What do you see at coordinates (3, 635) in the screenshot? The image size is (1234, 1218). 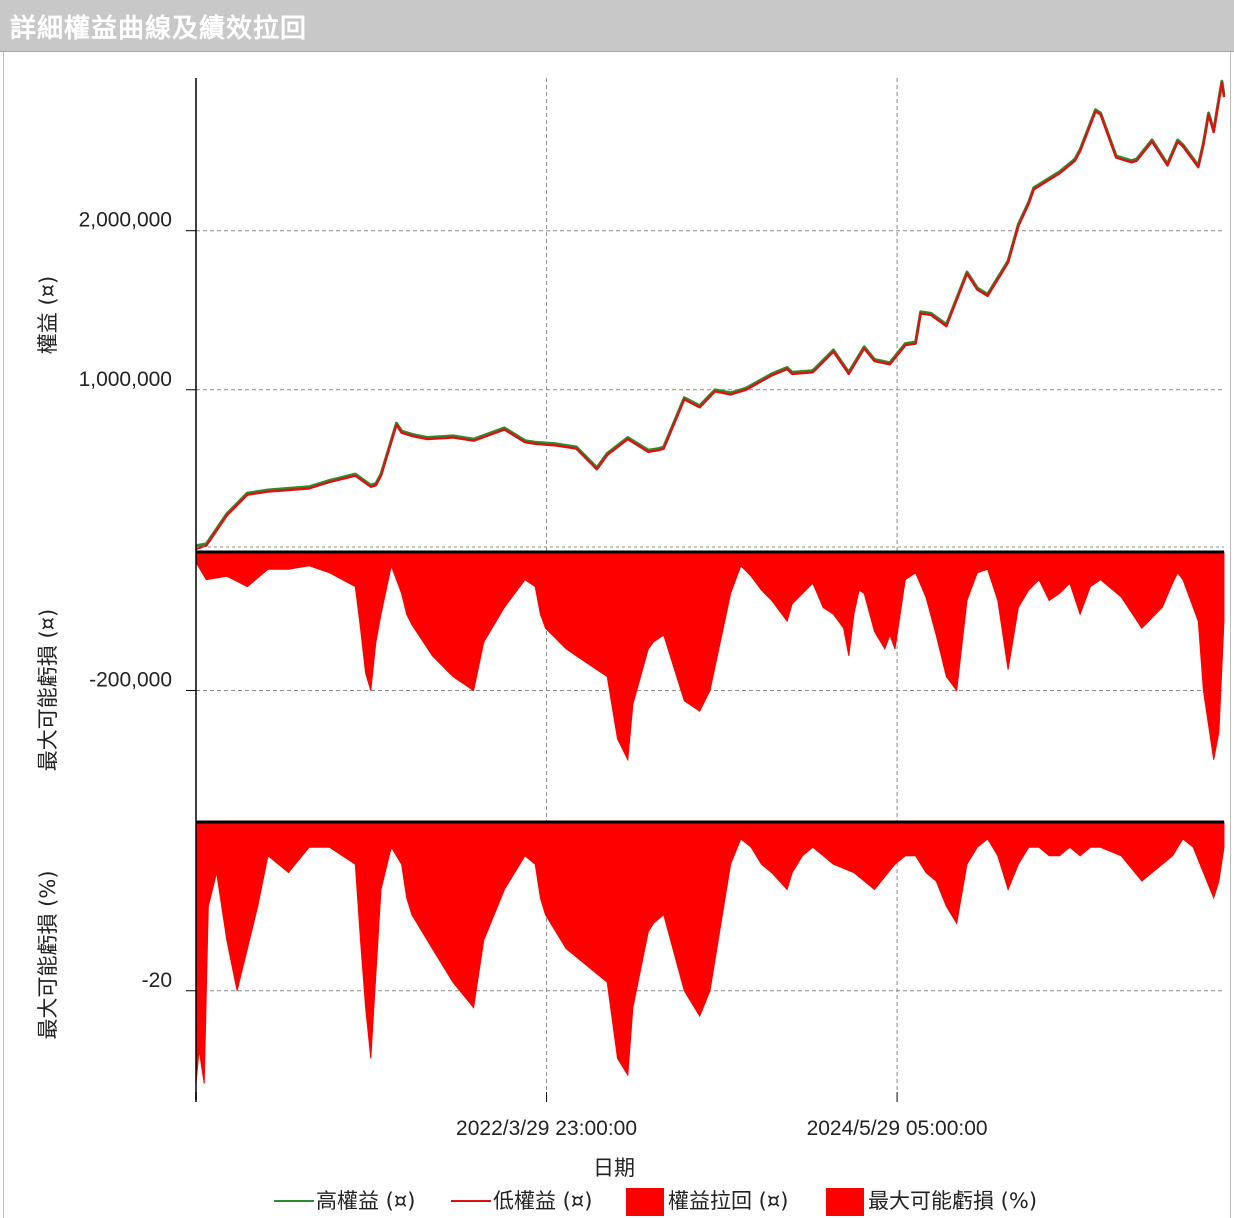 I see `frame-left-border` at bounding box center [3, 635].